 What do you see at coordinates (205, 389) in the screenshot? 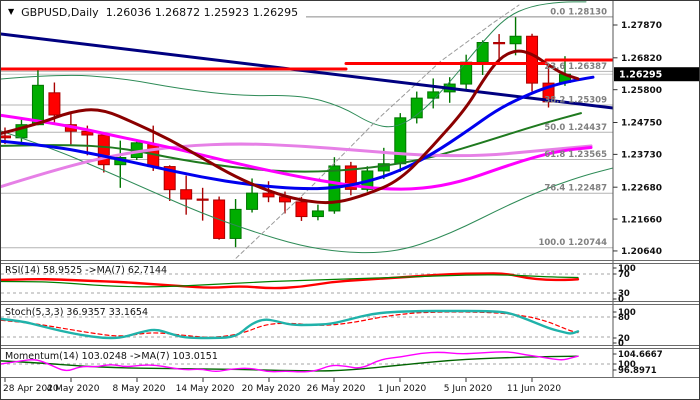
I see `date-tick-label: 14 May 2020` at bounding box center [205, 389].